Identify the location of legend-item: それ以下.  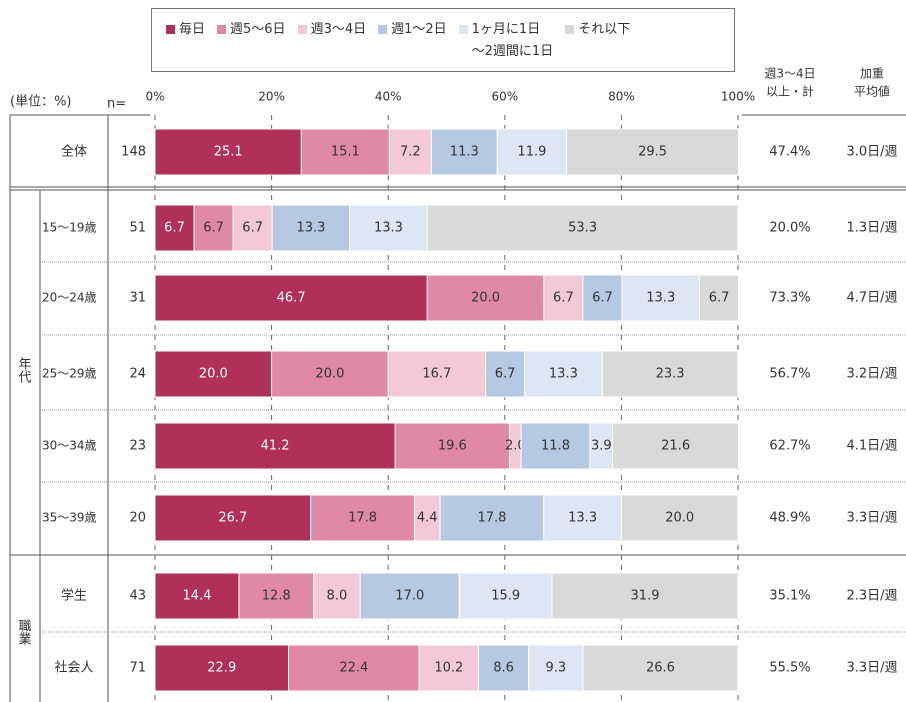
(597, 45).